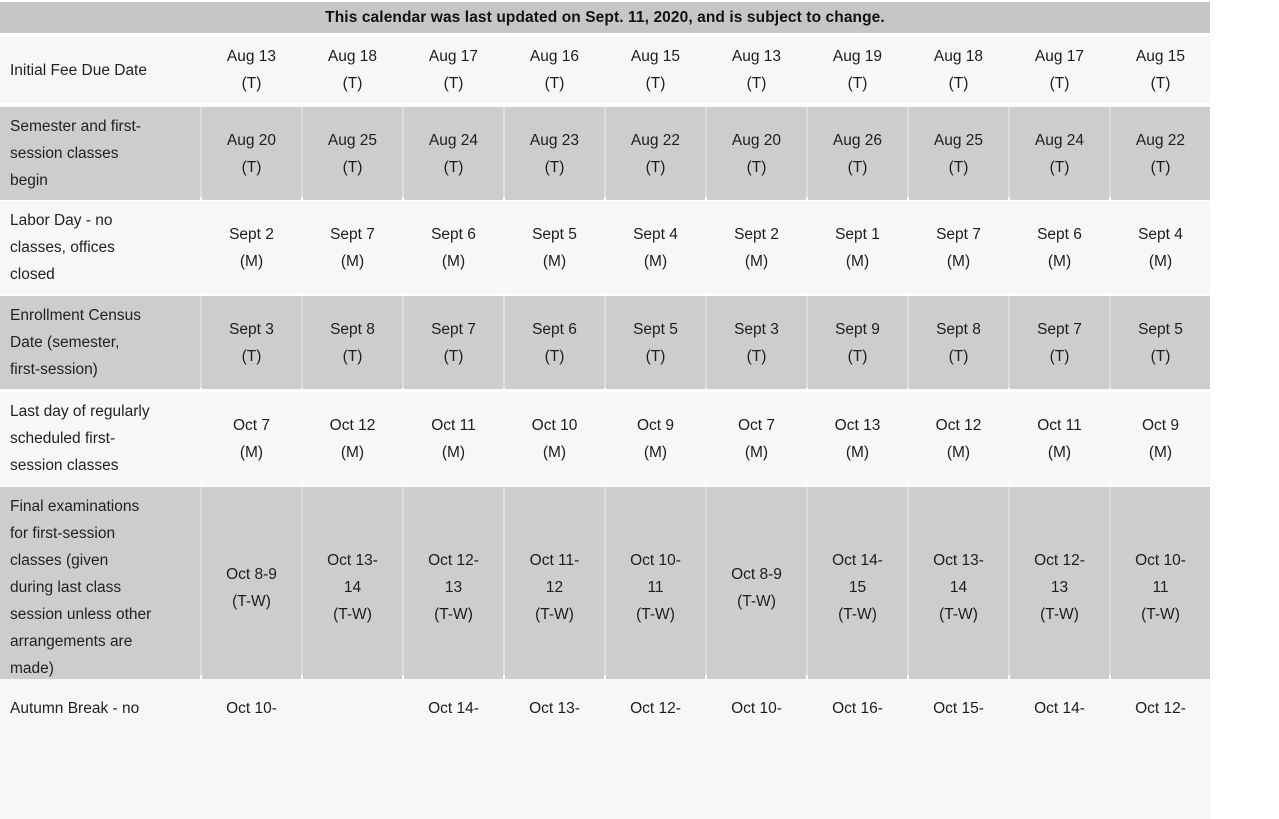 Image resolution: width=1279 pixels, height=819 pixels. Describe the element at coordinates (857, 587) in the screenshot. I see `date-cell: Oct 14- 15 (T-W)` at that location.